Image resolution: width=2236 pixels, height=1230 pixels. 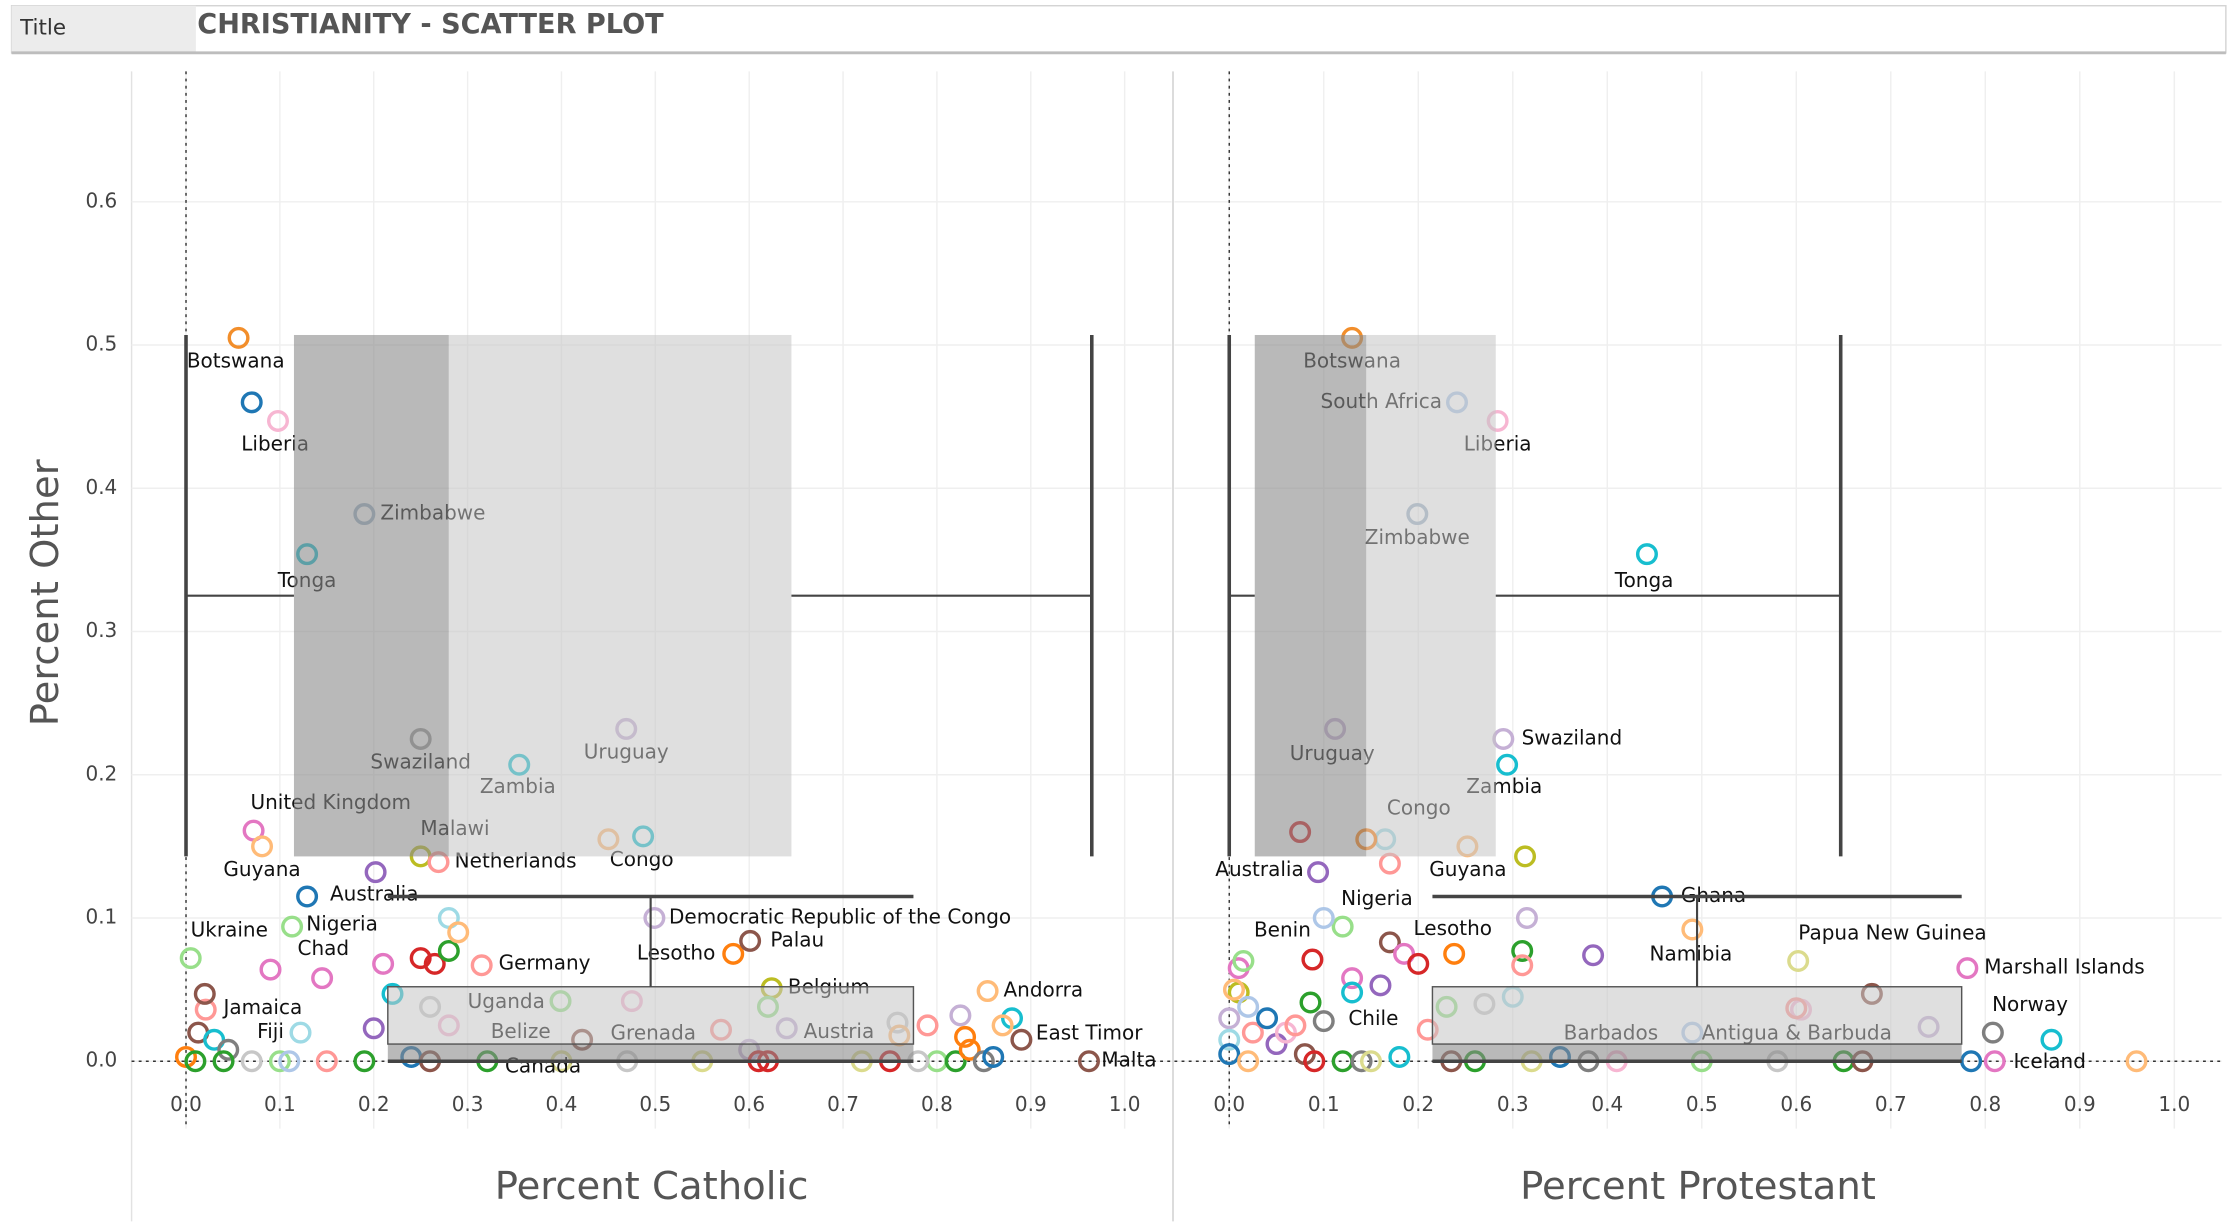 What do you see at coordinates (1125, 1104) in the screenshot?
I see `x-tick-label: 1.0` at bounding box center [1125, 1104].